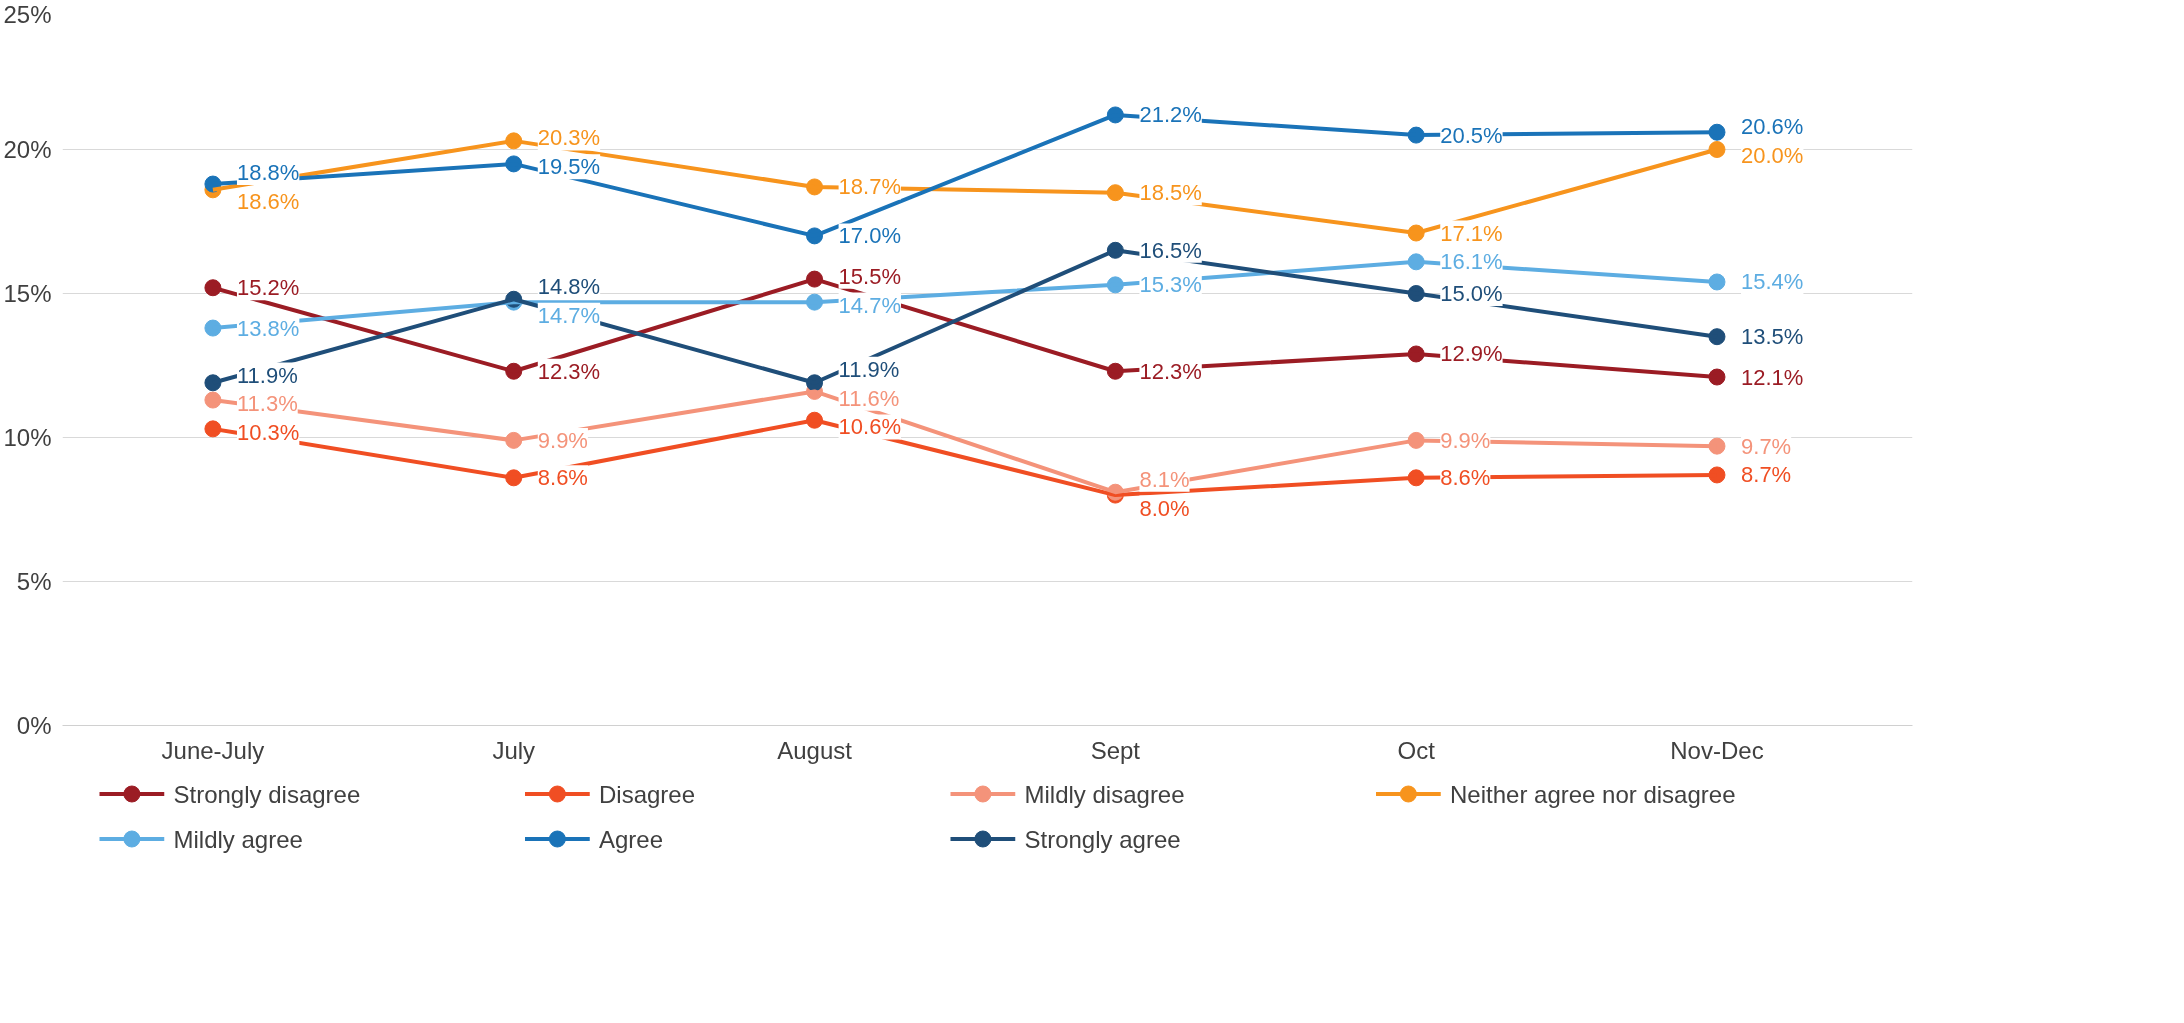  Describe the element at coordinates (631, 839) in the screenshot. I see `legend-label: Agree` at that location.